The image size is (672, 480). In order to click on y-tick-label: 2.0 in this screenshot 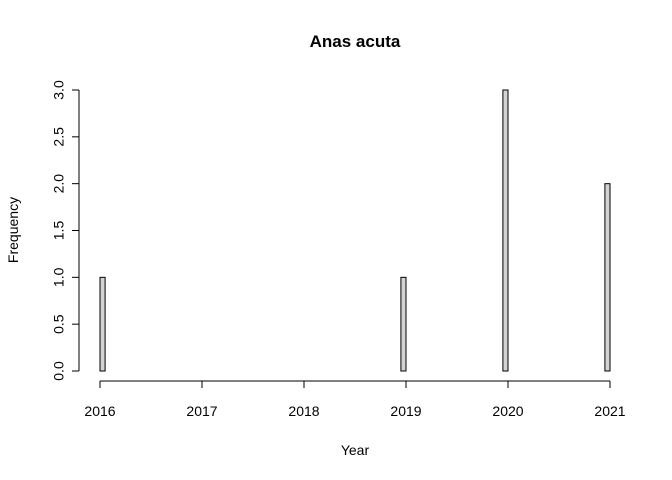, I will do `click(59, 184)`.